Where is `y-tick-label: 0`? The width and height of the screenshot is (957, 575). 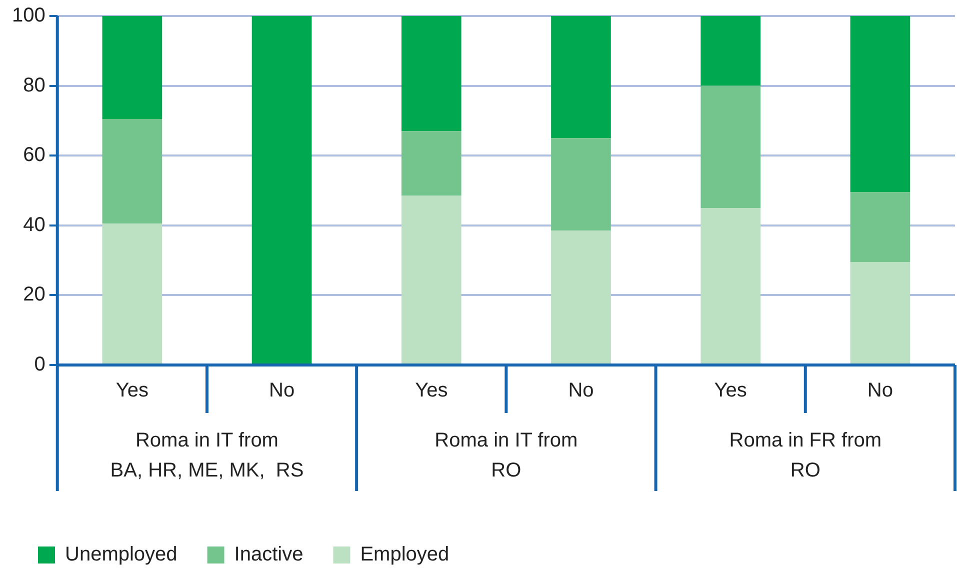 y-tick-label: 0 is located at coordinates (40, 365).